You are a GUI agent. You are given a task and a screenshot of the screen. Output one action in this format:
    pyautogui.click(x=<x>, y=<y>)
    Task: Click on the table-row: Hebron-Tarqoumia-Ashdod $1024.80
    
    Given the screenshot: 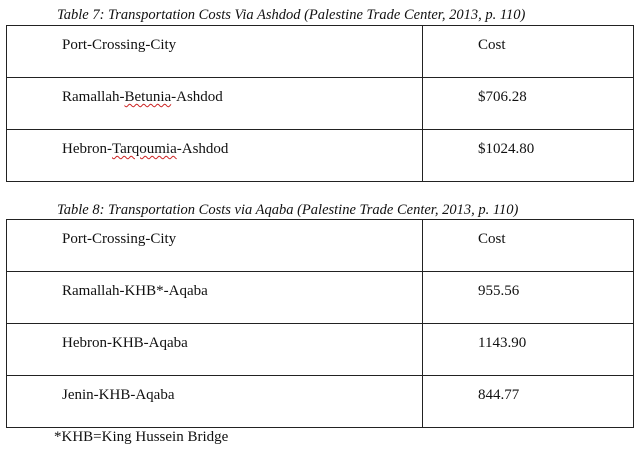 What is the action you would take?
    pyautogui.click(x=320, y=155)
    